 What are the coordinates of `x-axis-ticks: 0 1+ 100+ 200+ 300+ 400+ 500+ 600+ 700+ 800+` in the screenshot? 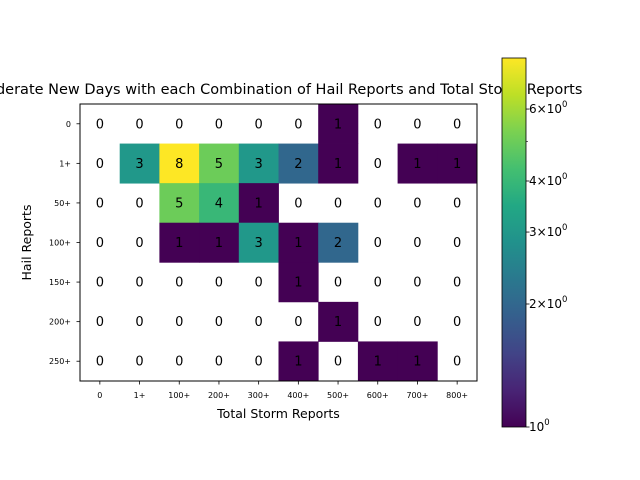 It's located at (282, 390).